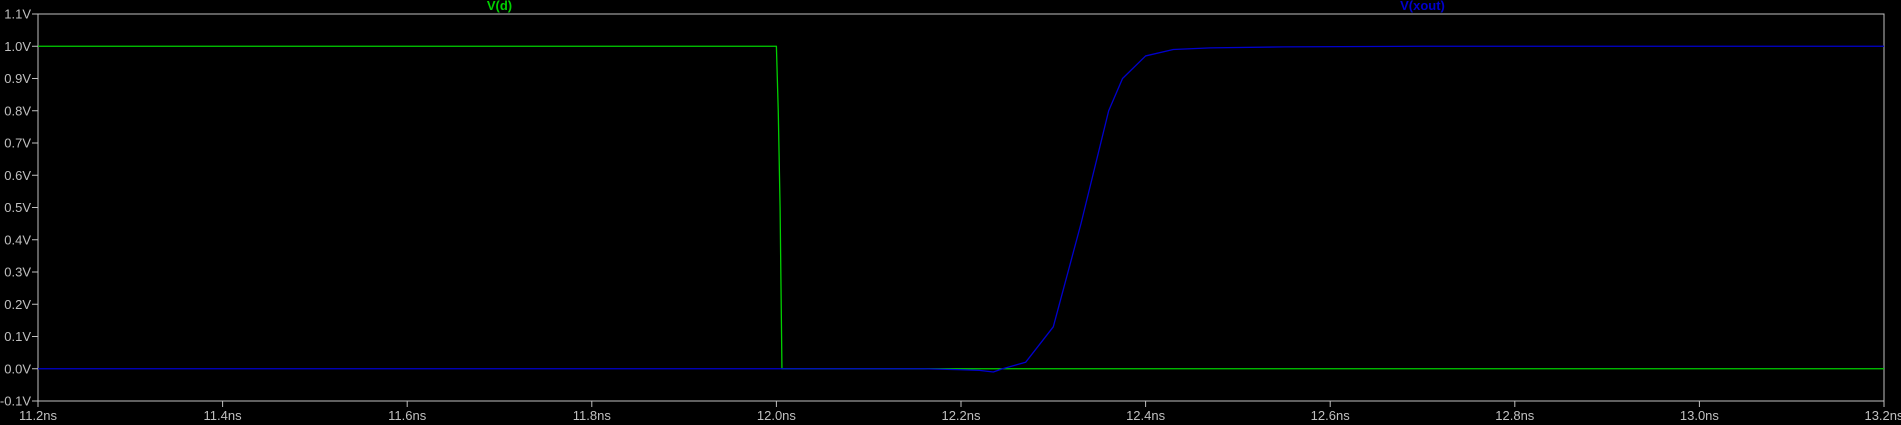 This screenshot has width=1901, height=425. I want to click on y-tick-label: -0.1V, so click(15, 401).